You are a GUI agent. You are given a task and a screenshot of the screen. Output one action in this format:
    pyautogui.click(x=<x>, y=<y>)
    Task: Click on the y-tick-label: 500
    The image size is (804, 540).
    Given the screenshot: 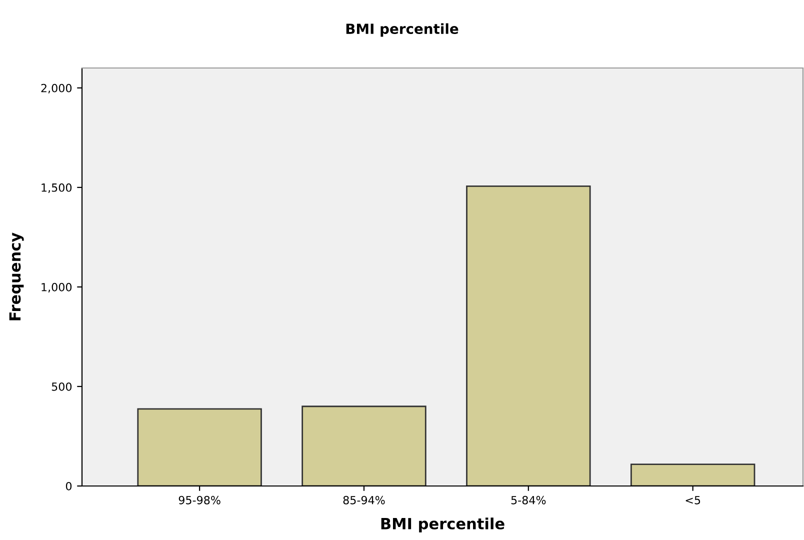 What is the action you would take?
    pyautogui.click(x=62, y=386)
    